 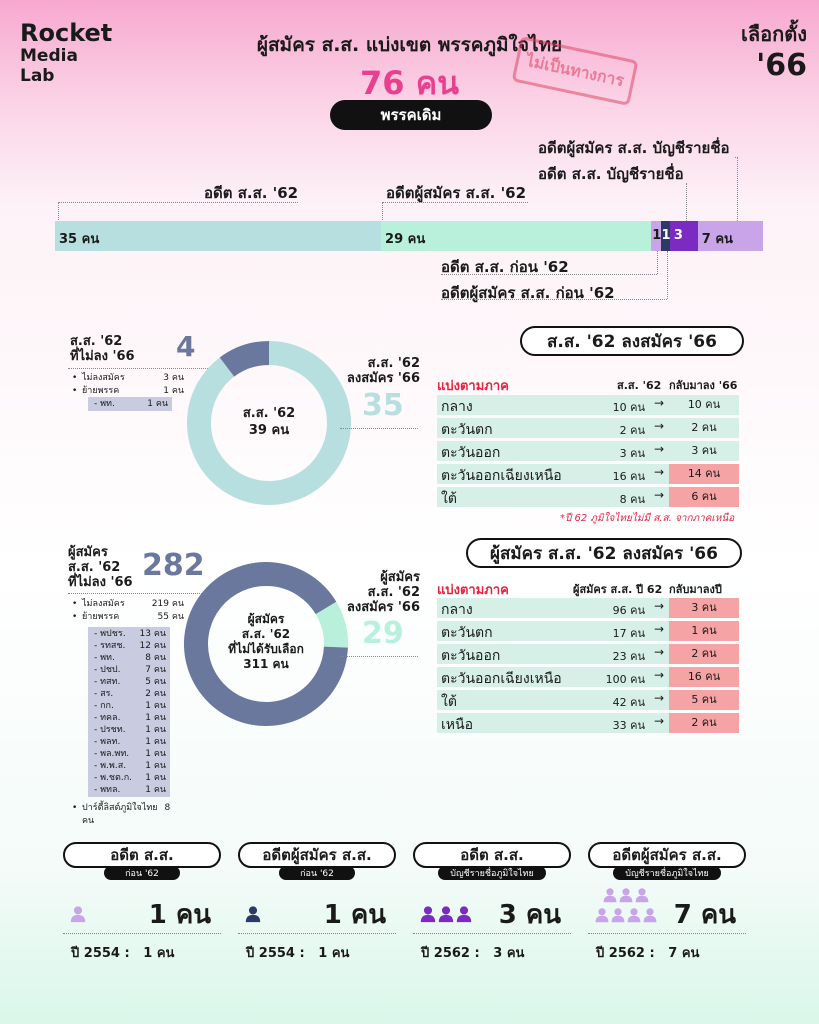 What do you see at coordinates (100, 567) in the screenshot?
I see `s2-left-label: ผู้สมัคร ส.ส. '62 ที่ไม่ลง '66` at bounding box center [100, 567].